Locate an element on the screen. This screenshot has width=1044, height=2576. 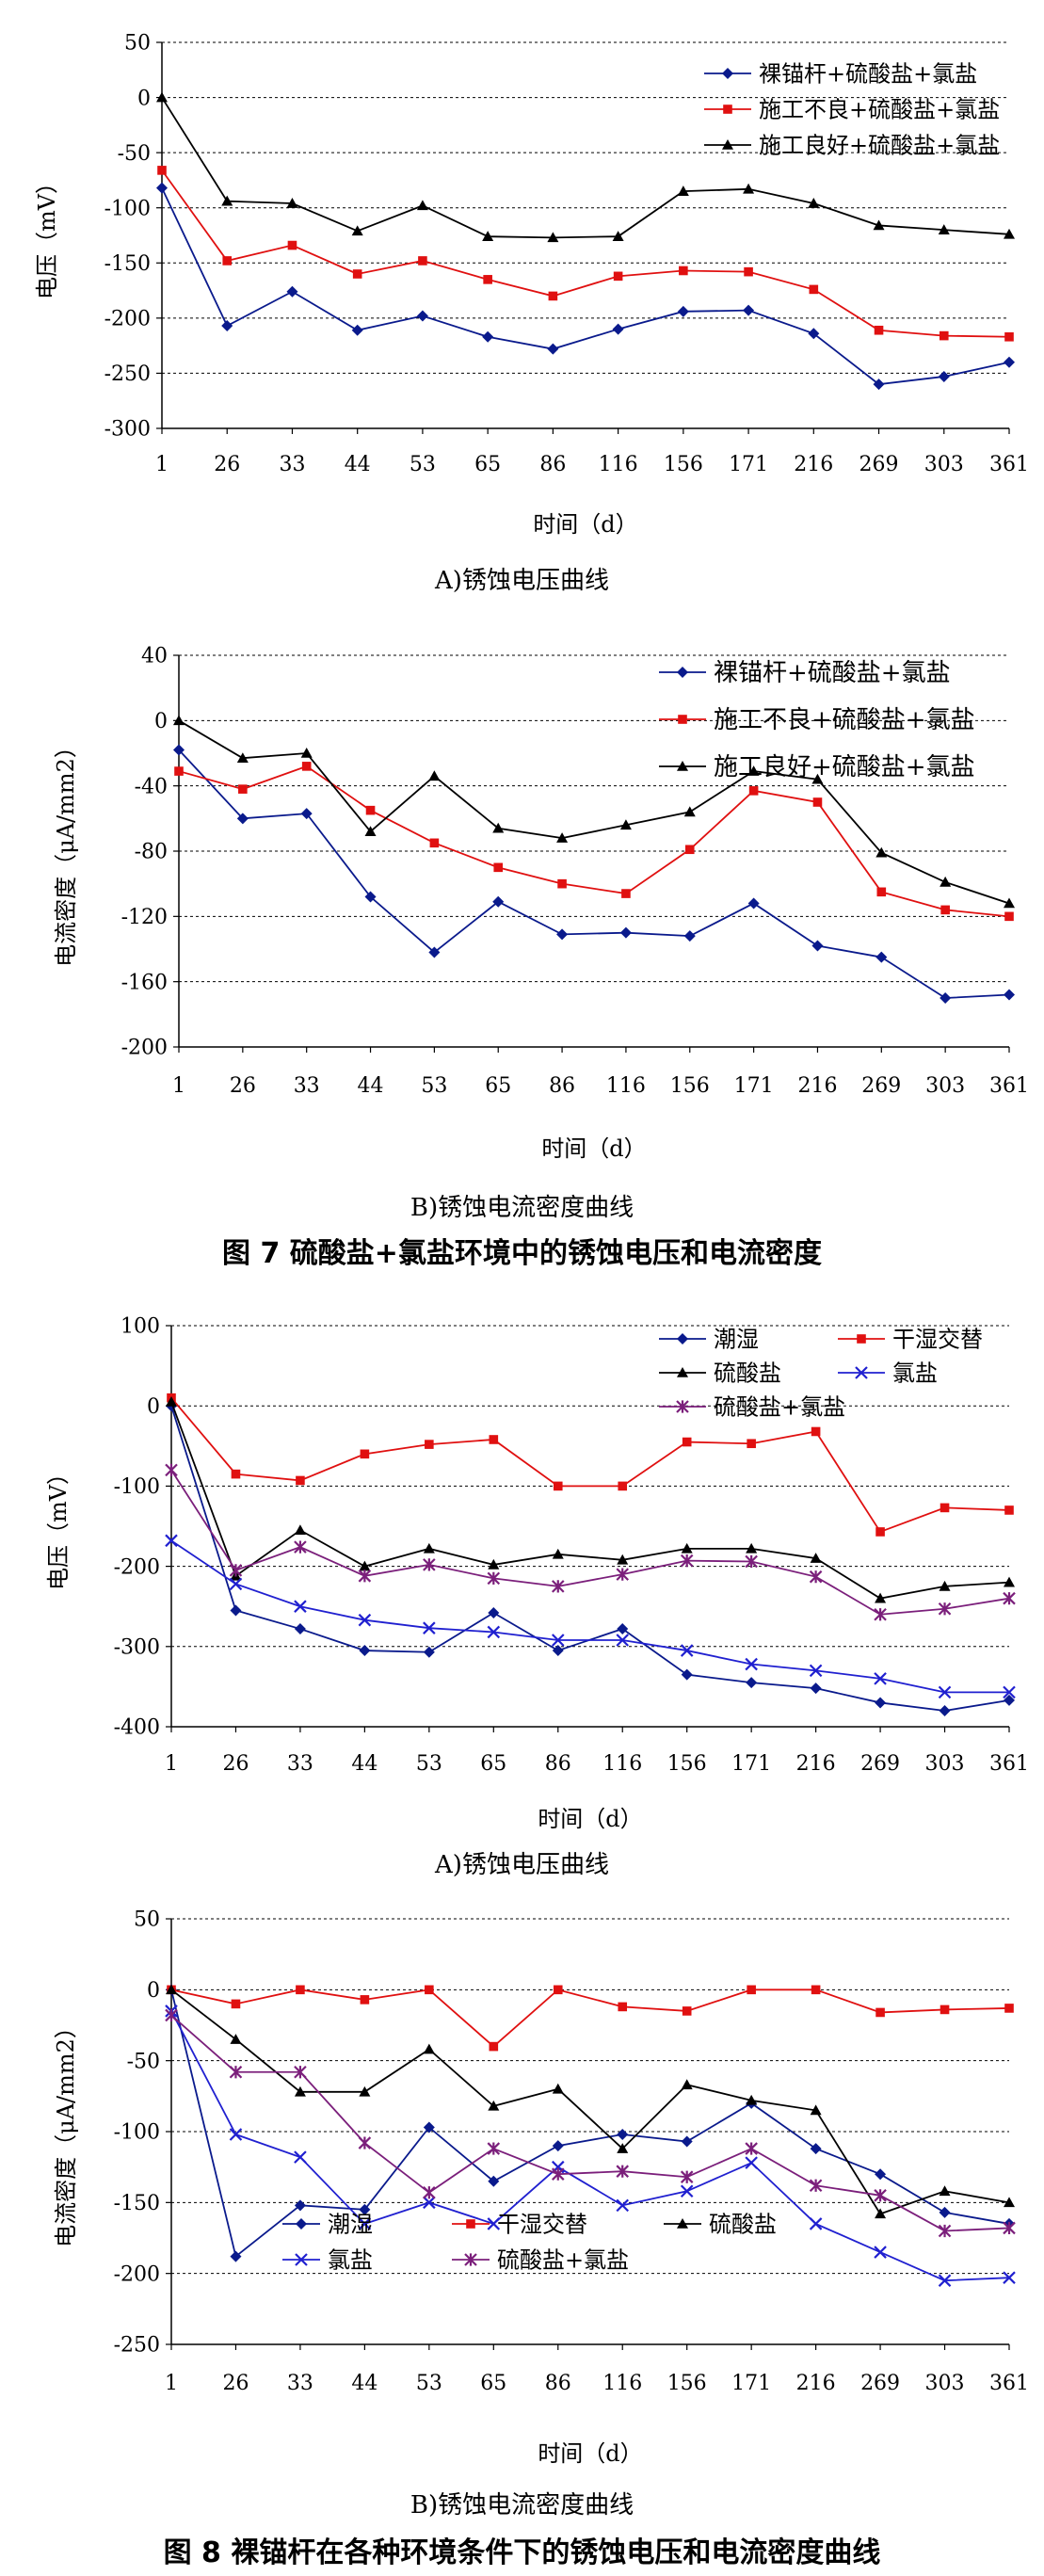
legend-entry: 硫酸盐 is located at coordinates (720, 2224).